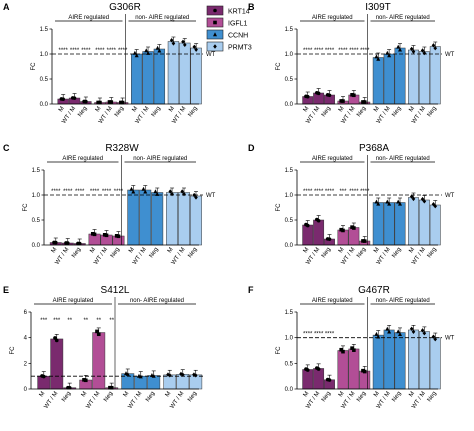  Describe the element at coordinates (26, 339) in the screenshot. I see `y-tick-label: 4` at that location.